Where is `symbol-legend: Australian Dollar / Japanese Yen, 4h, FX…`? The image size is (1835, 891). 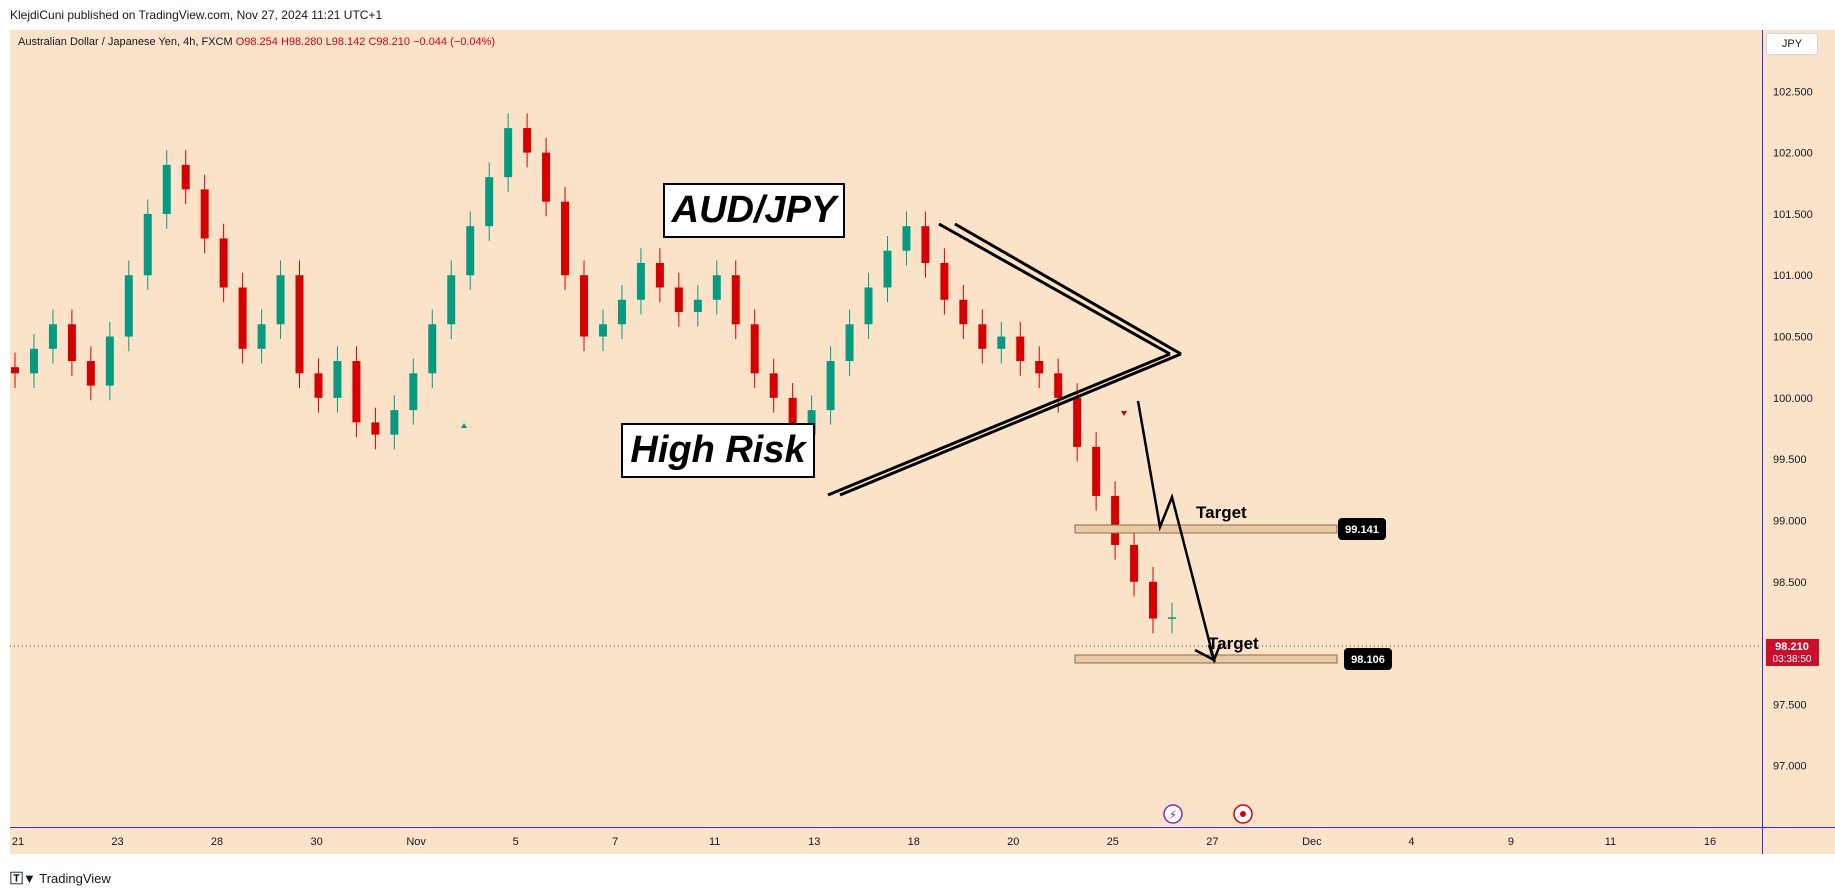
symbol-legend: Australian Dollar / Japanese Yen, 4h, FX… is located at coordinates (256, 42).